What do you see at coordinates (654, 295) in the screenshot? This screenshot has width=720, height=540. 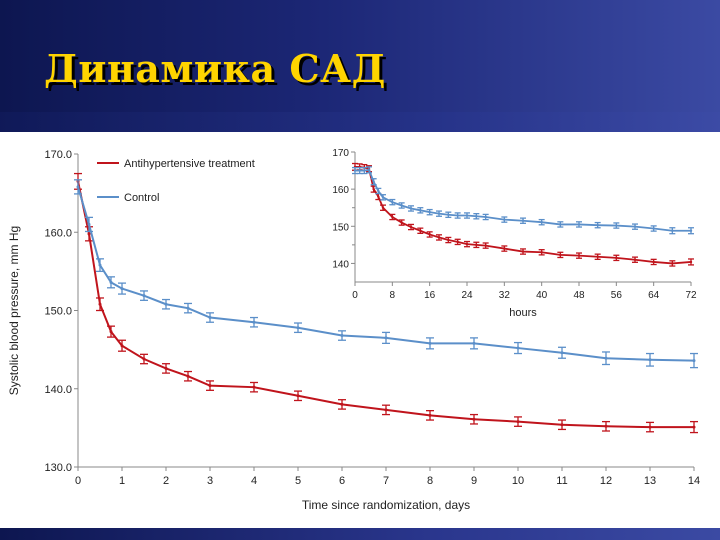 I see `inset-x-tick-label: 64` at bounding box center [654, 295].